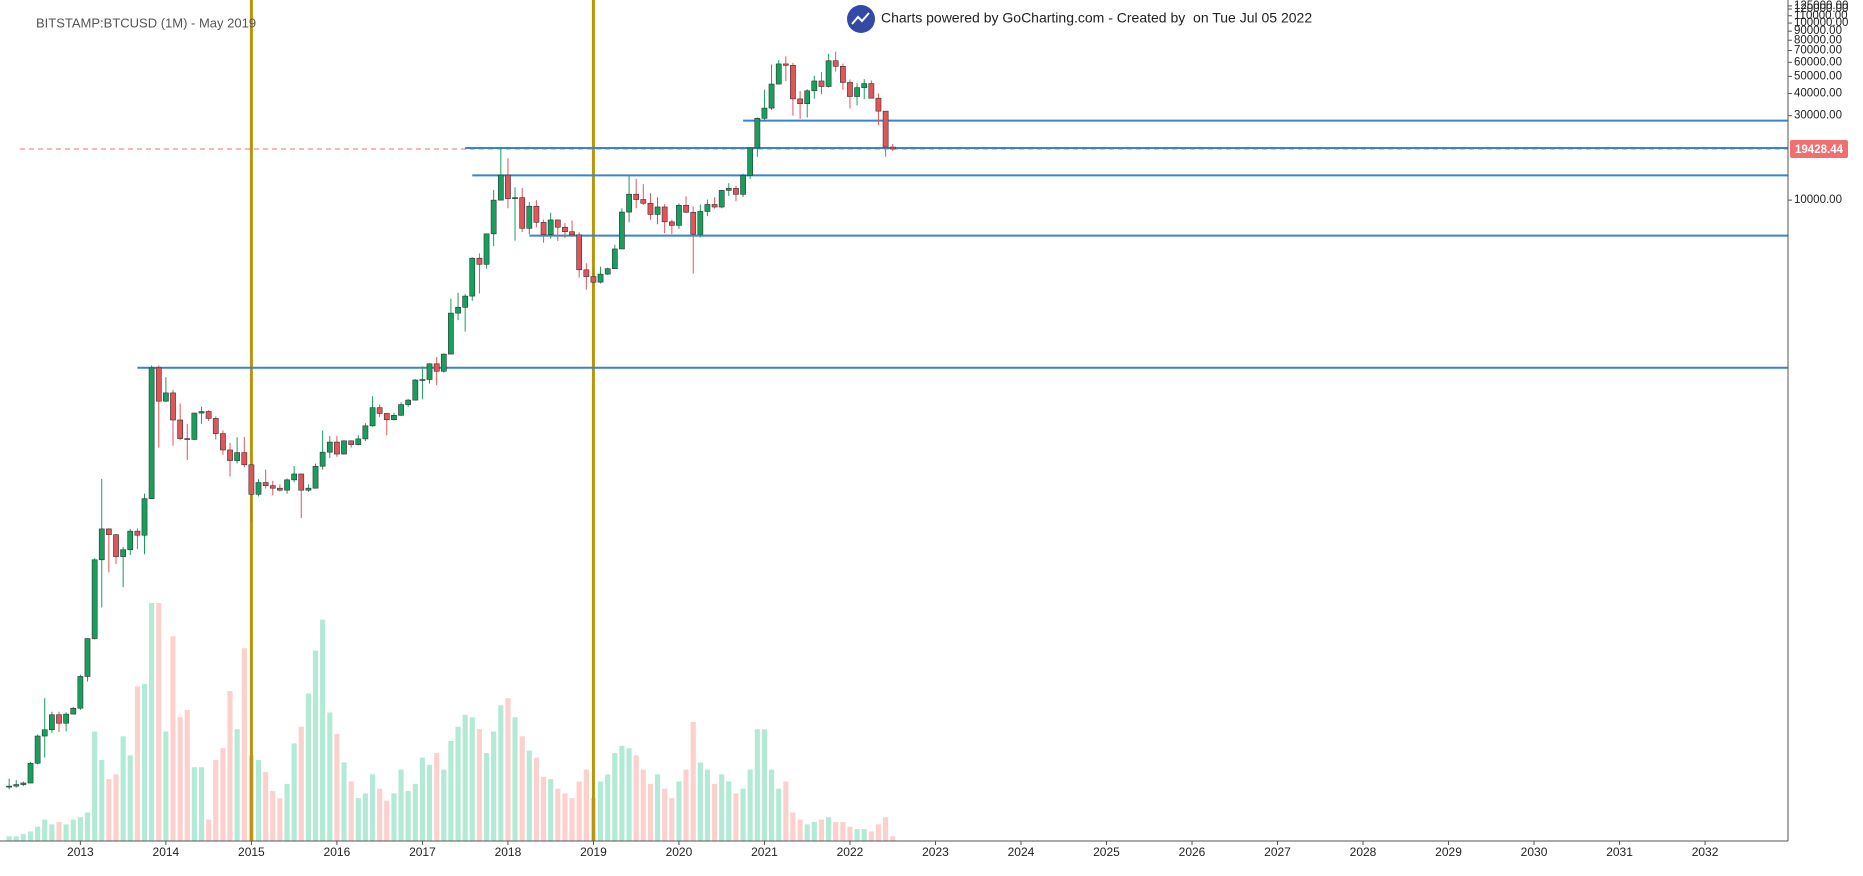 This screenshot has height=876, width=1863. I want to click on y-tick-label: 120000.00, so click(1821, 9).